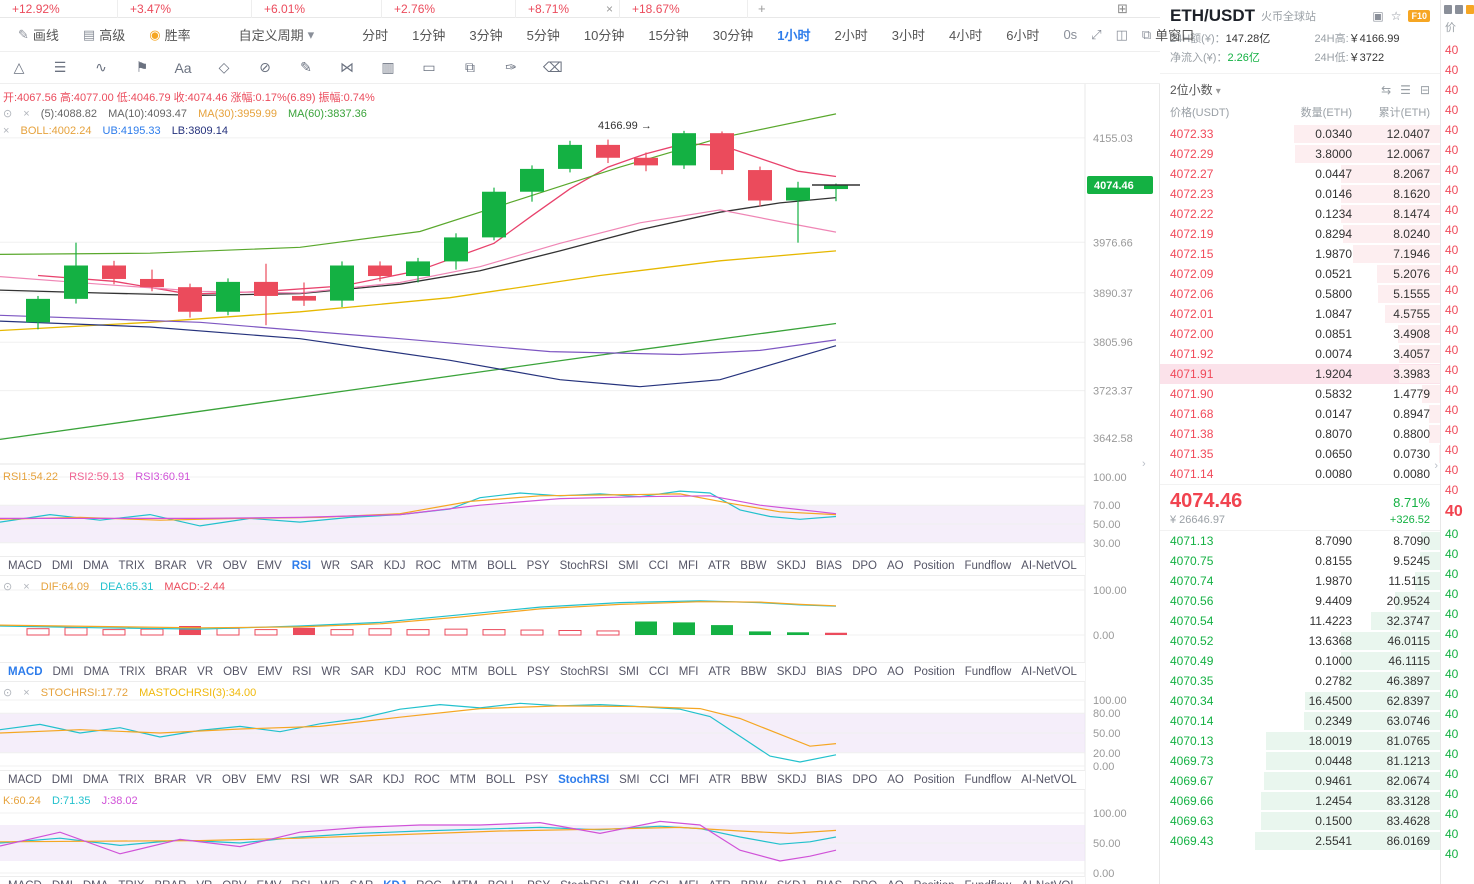  What do you see at coordinates (1300, 561) in the screenshot?
I see `bid-row: 4070.75 0.8155 9.5245` at bounding box center [1300, 561].